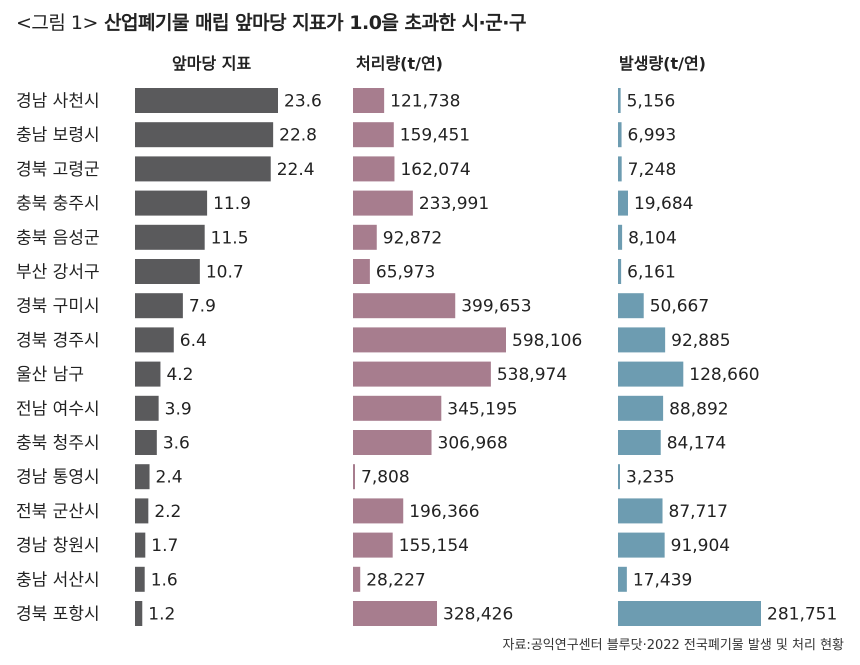 The height and width of the screenshot is (665, 860). What do you see at coordinates (473, 444) in the screenshot?
I see `processed-value-label: 306,968` at bounding box center [473, 444].